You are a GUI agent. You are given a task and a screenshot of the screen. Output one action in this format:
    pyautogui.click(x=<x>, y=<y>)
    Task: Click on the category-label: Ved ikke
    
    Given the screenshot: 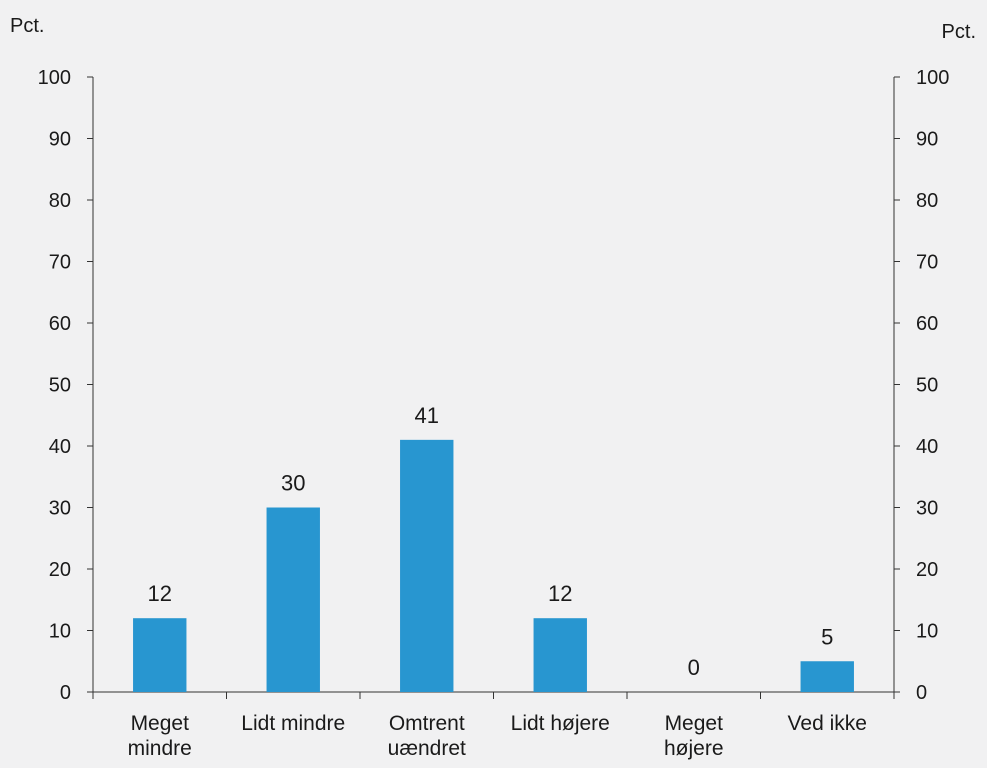 What is the action you would take?
    pyautogui.click(x=827, y=723)
    